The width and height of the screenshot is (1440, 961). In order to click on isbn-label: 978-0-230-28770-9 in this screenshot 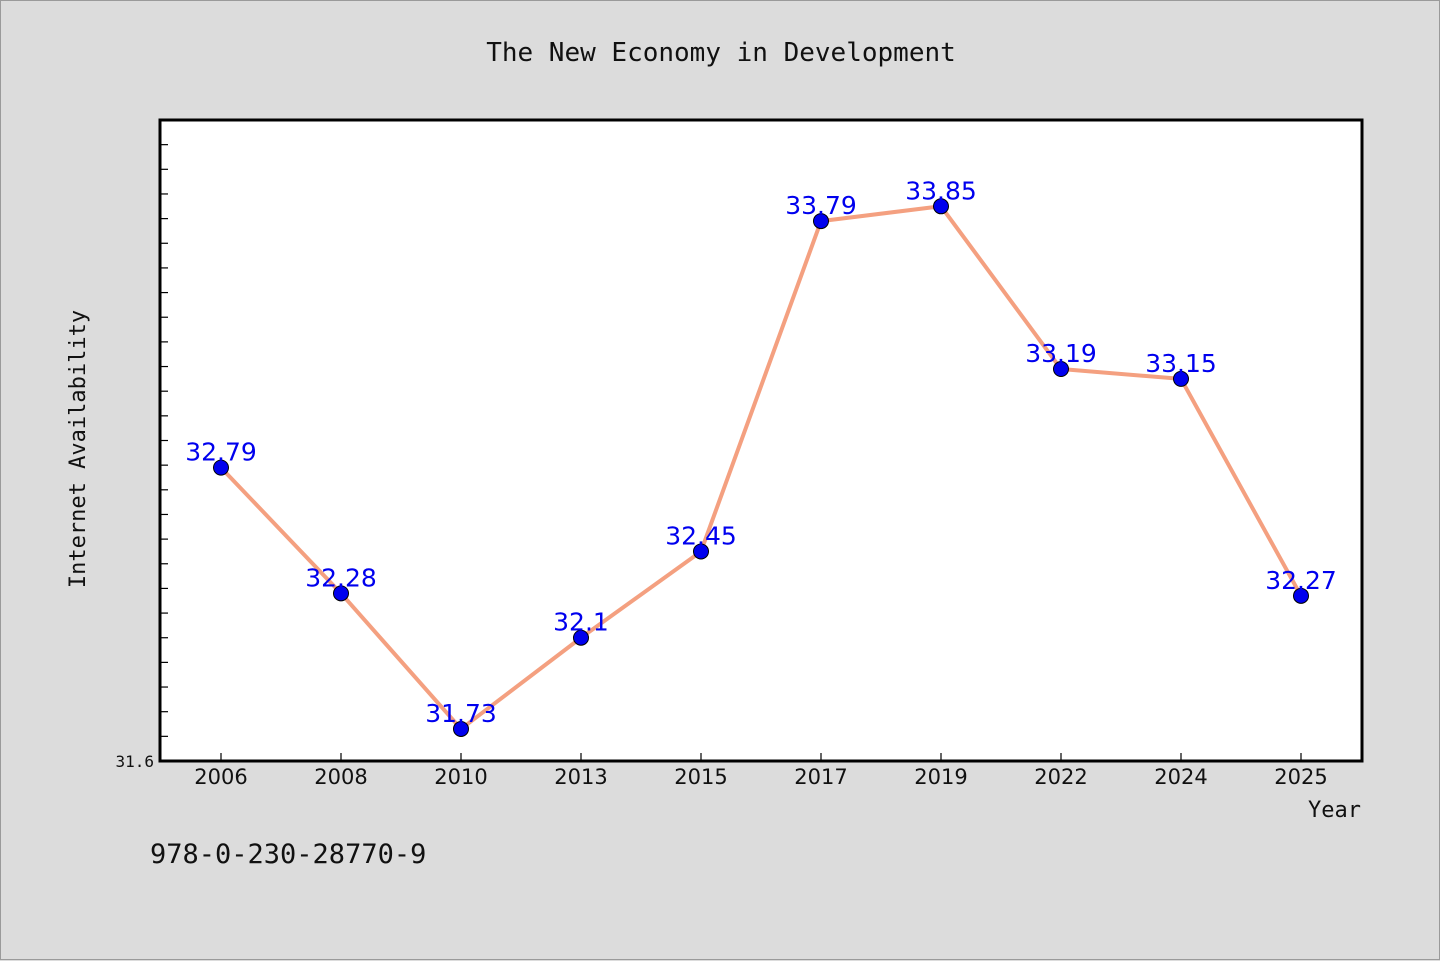, I will do `click(288, 854)`.